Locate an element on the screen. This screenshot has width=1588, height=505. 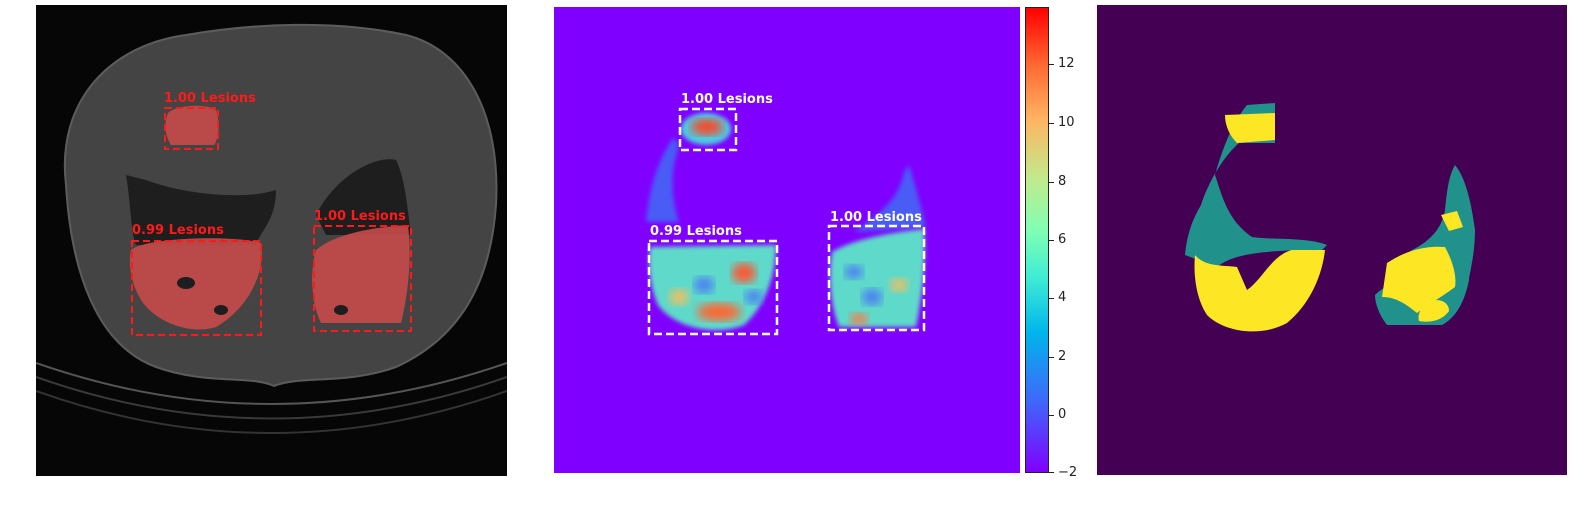
heat-blob-upper is located at coordinates (706, 129).